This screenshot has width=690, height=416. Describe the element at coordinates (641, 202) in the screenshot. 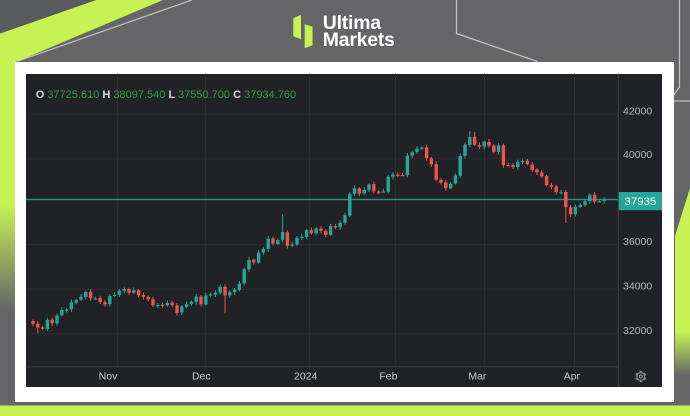

I see `svg-text: 37935` at that location.